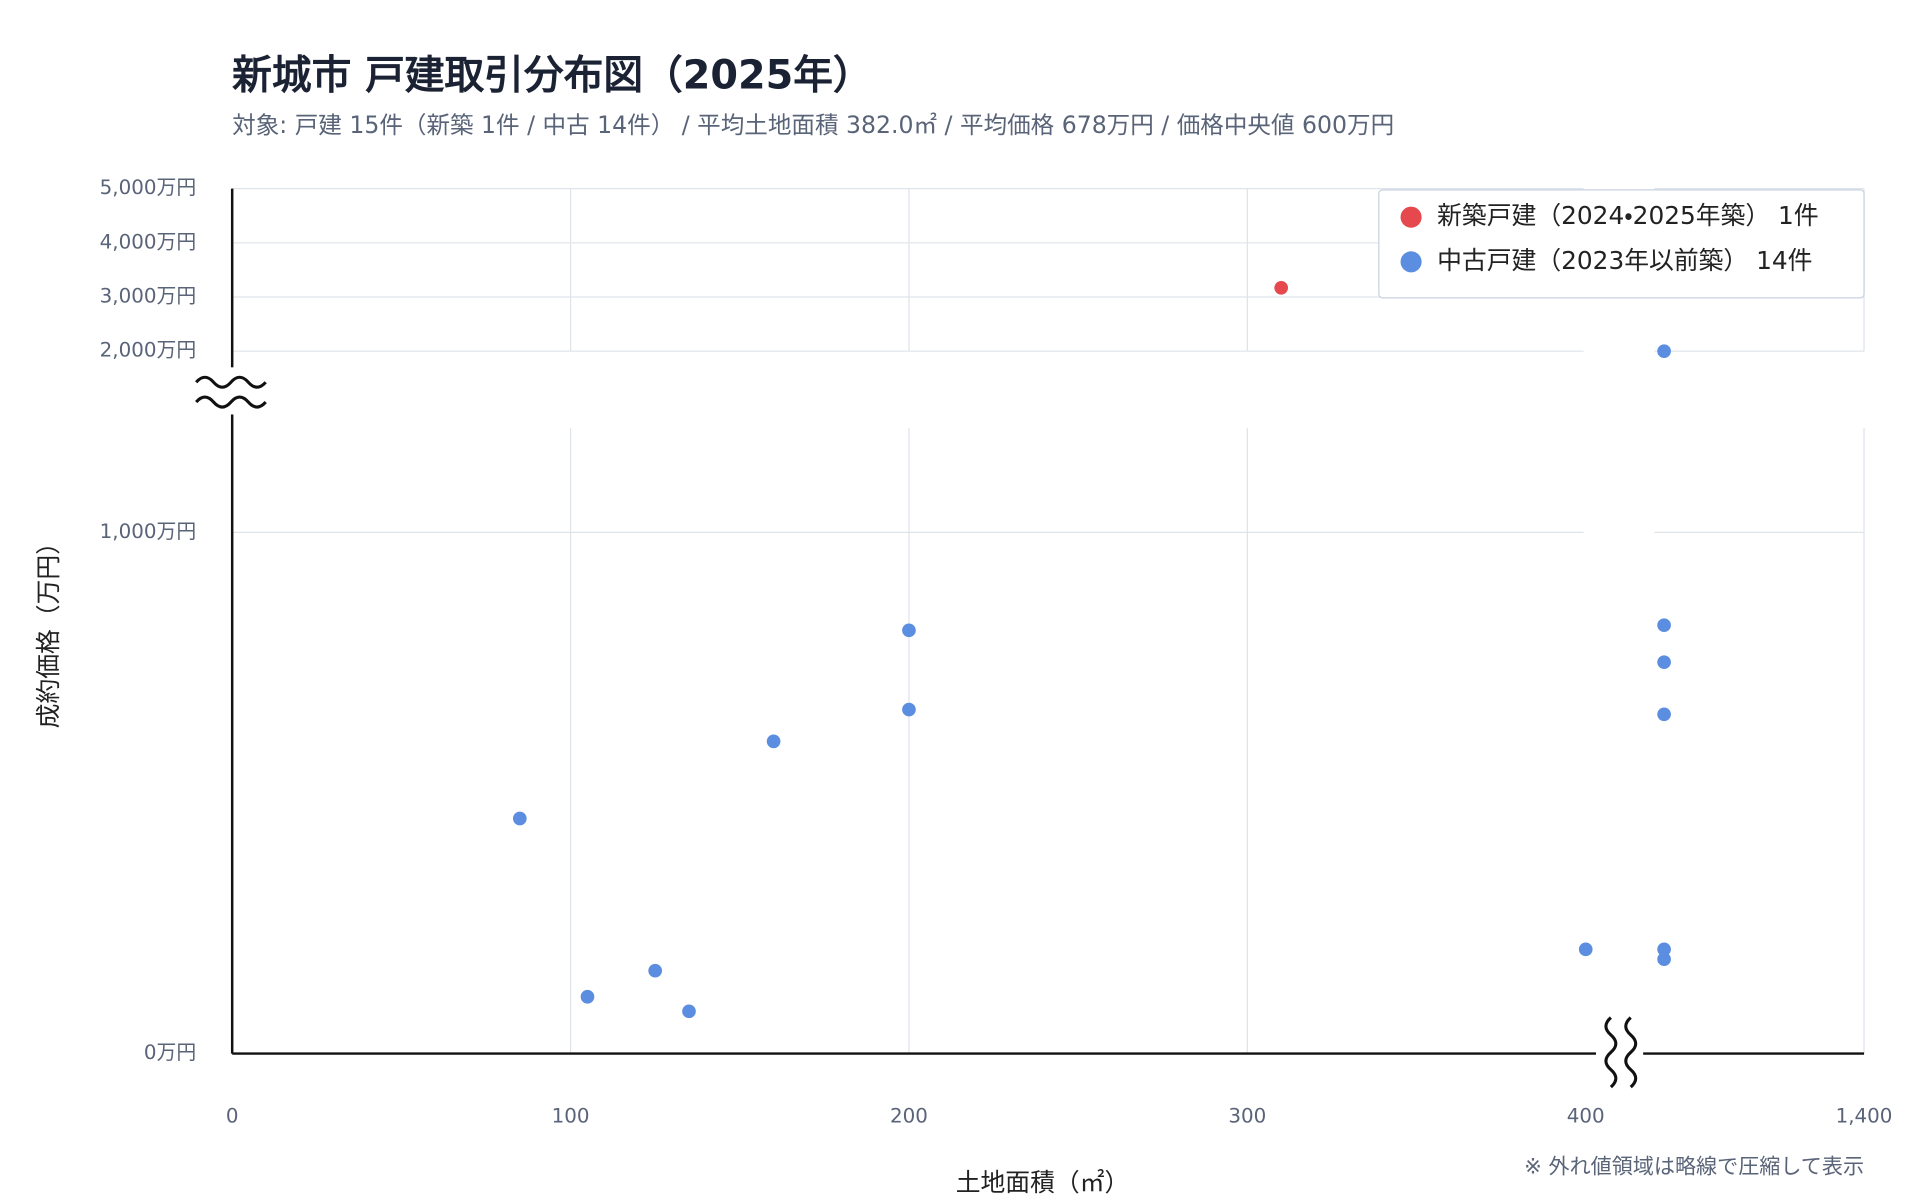  I want to click on footnote: ※ 外れ値領域は略線で圧縮して表示, so click(1694, 1166).